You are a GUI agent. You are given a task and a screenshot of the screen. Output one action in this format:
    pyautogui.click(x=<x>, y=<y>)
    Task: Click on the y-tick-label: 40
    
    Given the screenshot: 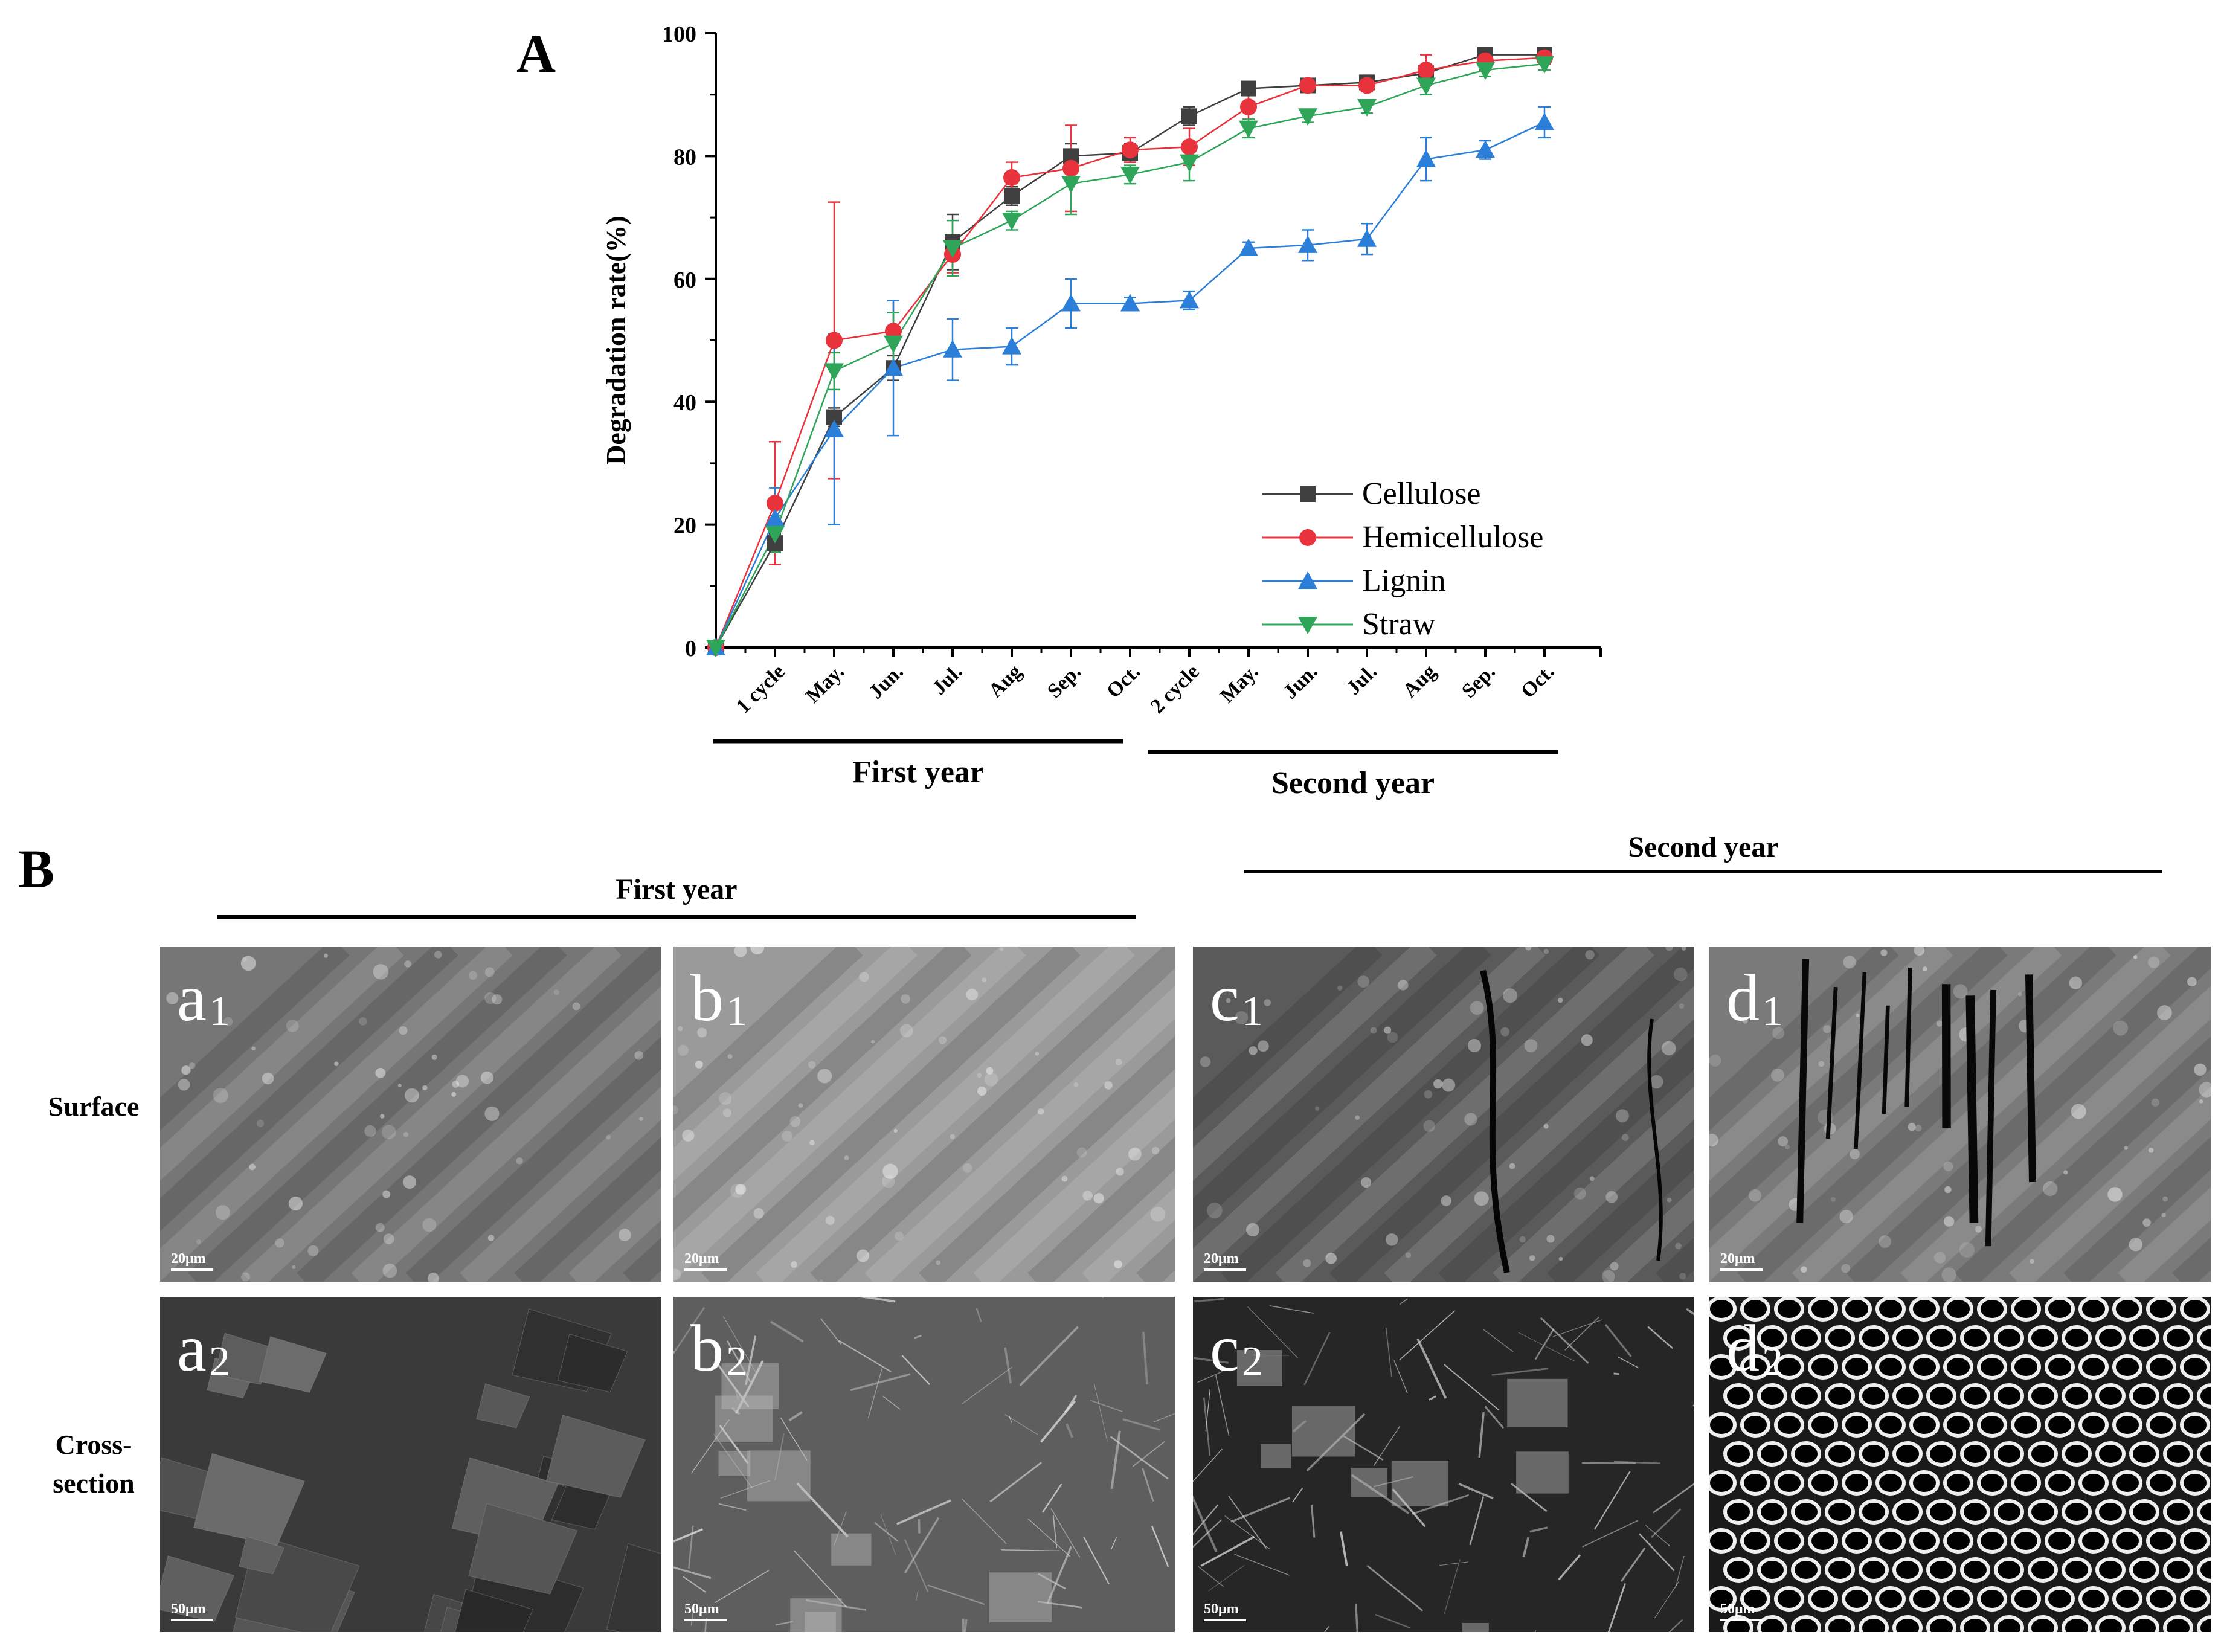 What is the action you would take?
    pyautogui.click(x=685, y=403)
    